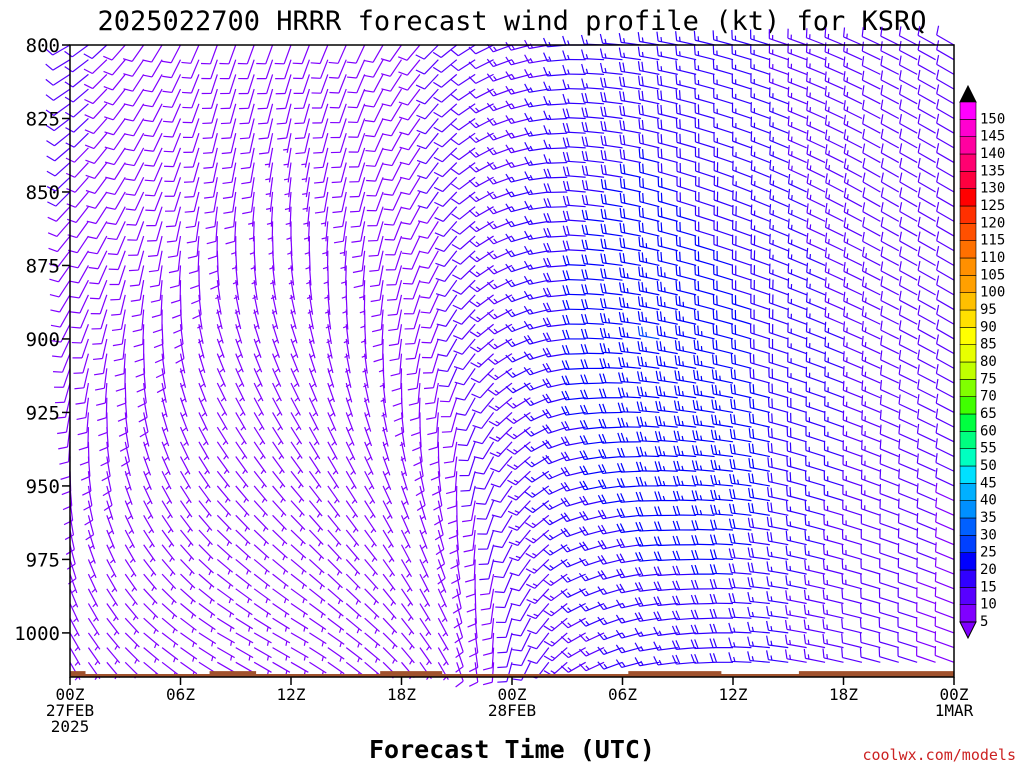 The height and width of the screenshot is (768, 1024). I want to click on x-tick-label: 00Z, so click(70, 694).